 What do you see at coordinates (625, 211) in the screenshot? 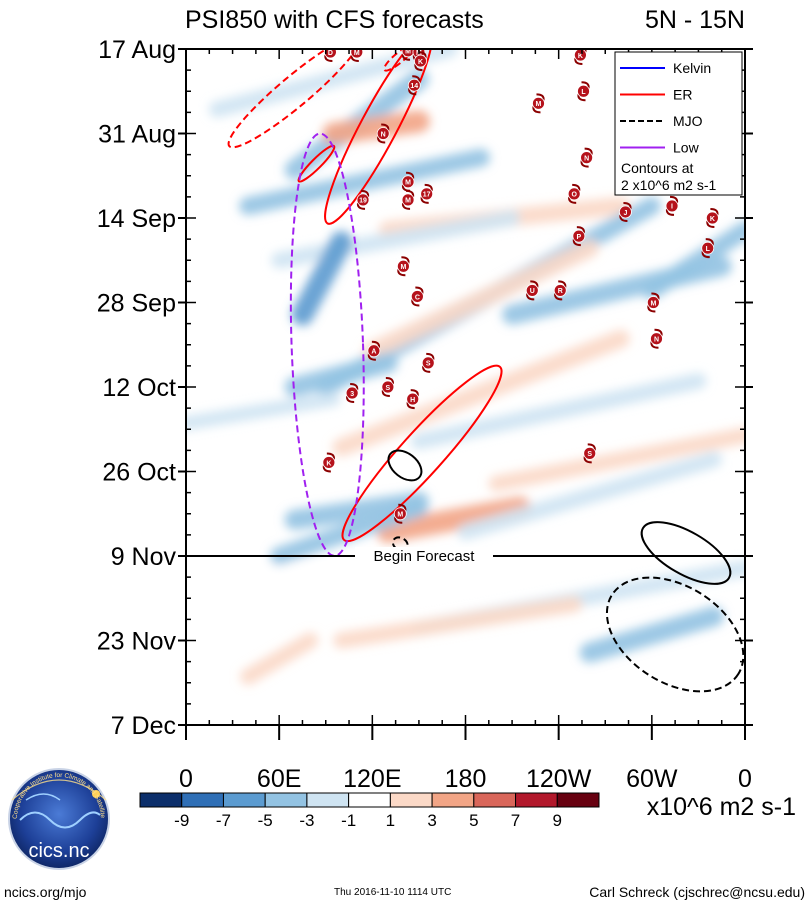
I see `storm-symbol: J` at bounding box center [625, 211].